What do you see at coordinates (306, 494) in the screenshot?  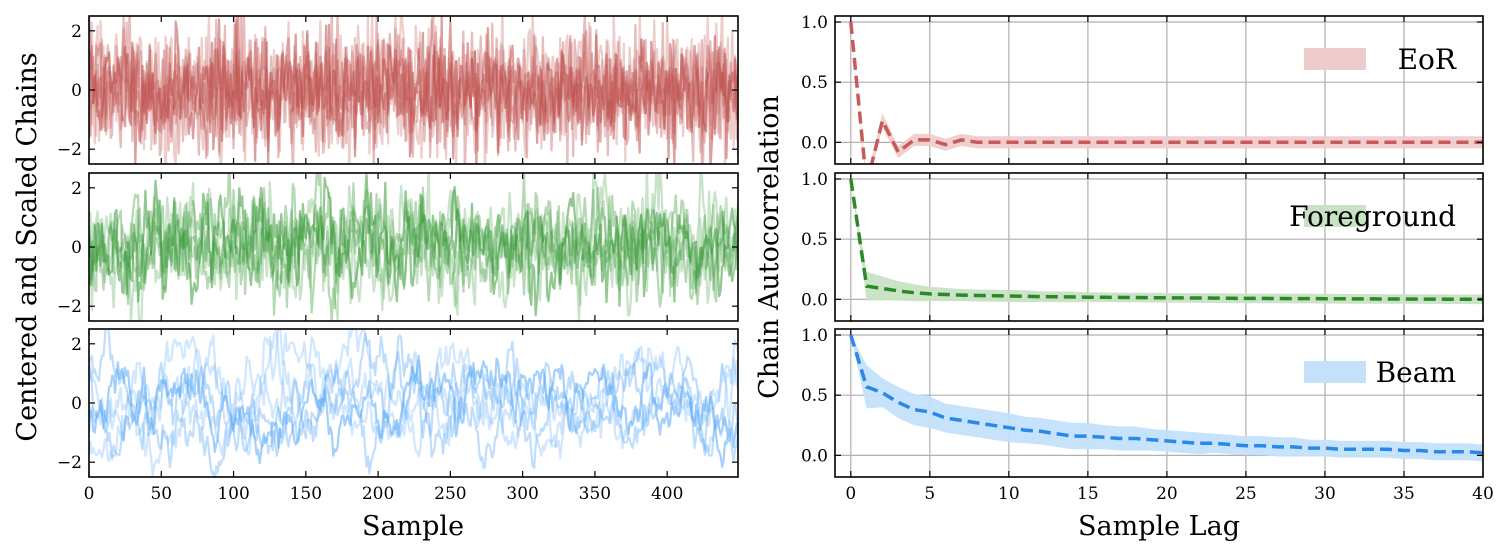 I see `left-xtick-label: 150` at bounding box center [306, 494].